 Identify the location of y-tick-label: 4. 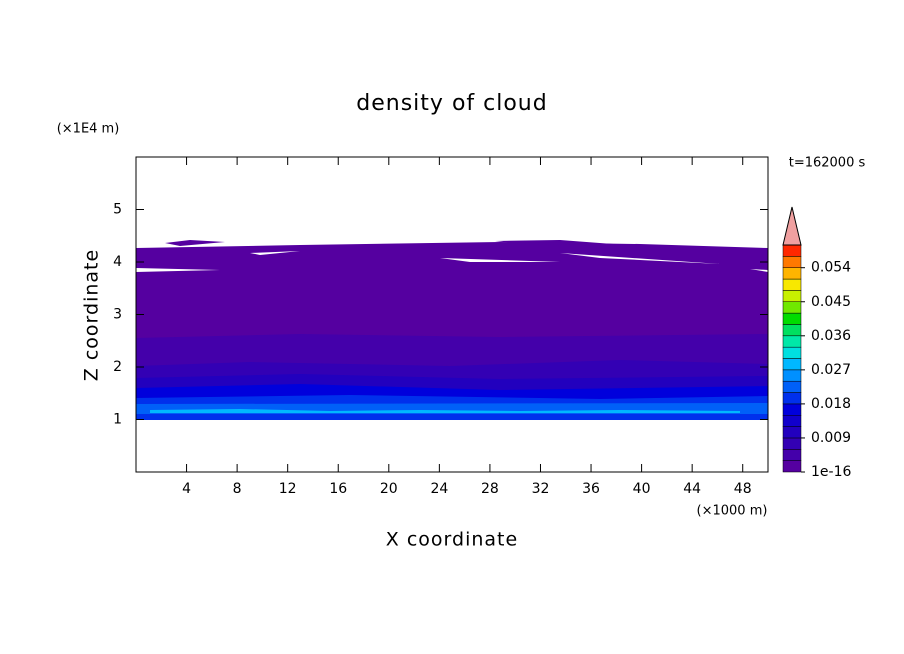
(117, 262).